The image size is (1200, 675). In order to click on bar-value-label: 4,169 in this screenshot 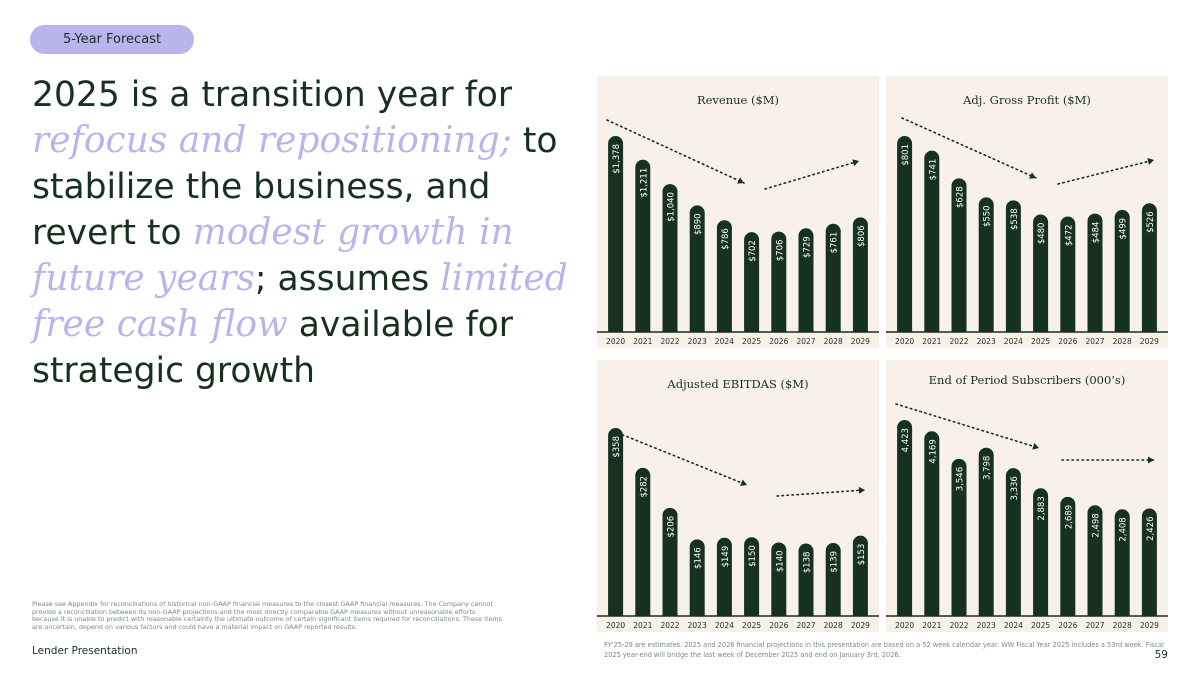, I will do `click(933, 451)`.